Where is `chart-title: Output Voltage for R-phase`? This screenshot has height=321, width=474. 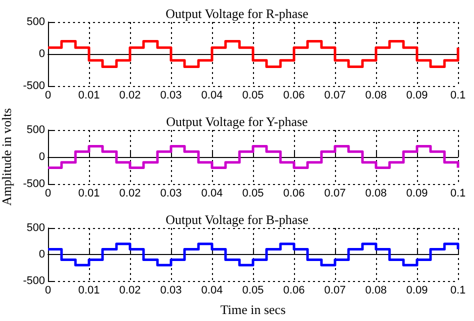 chart-title: Output Voltage for R-phase is located at coordinates (237, 13).